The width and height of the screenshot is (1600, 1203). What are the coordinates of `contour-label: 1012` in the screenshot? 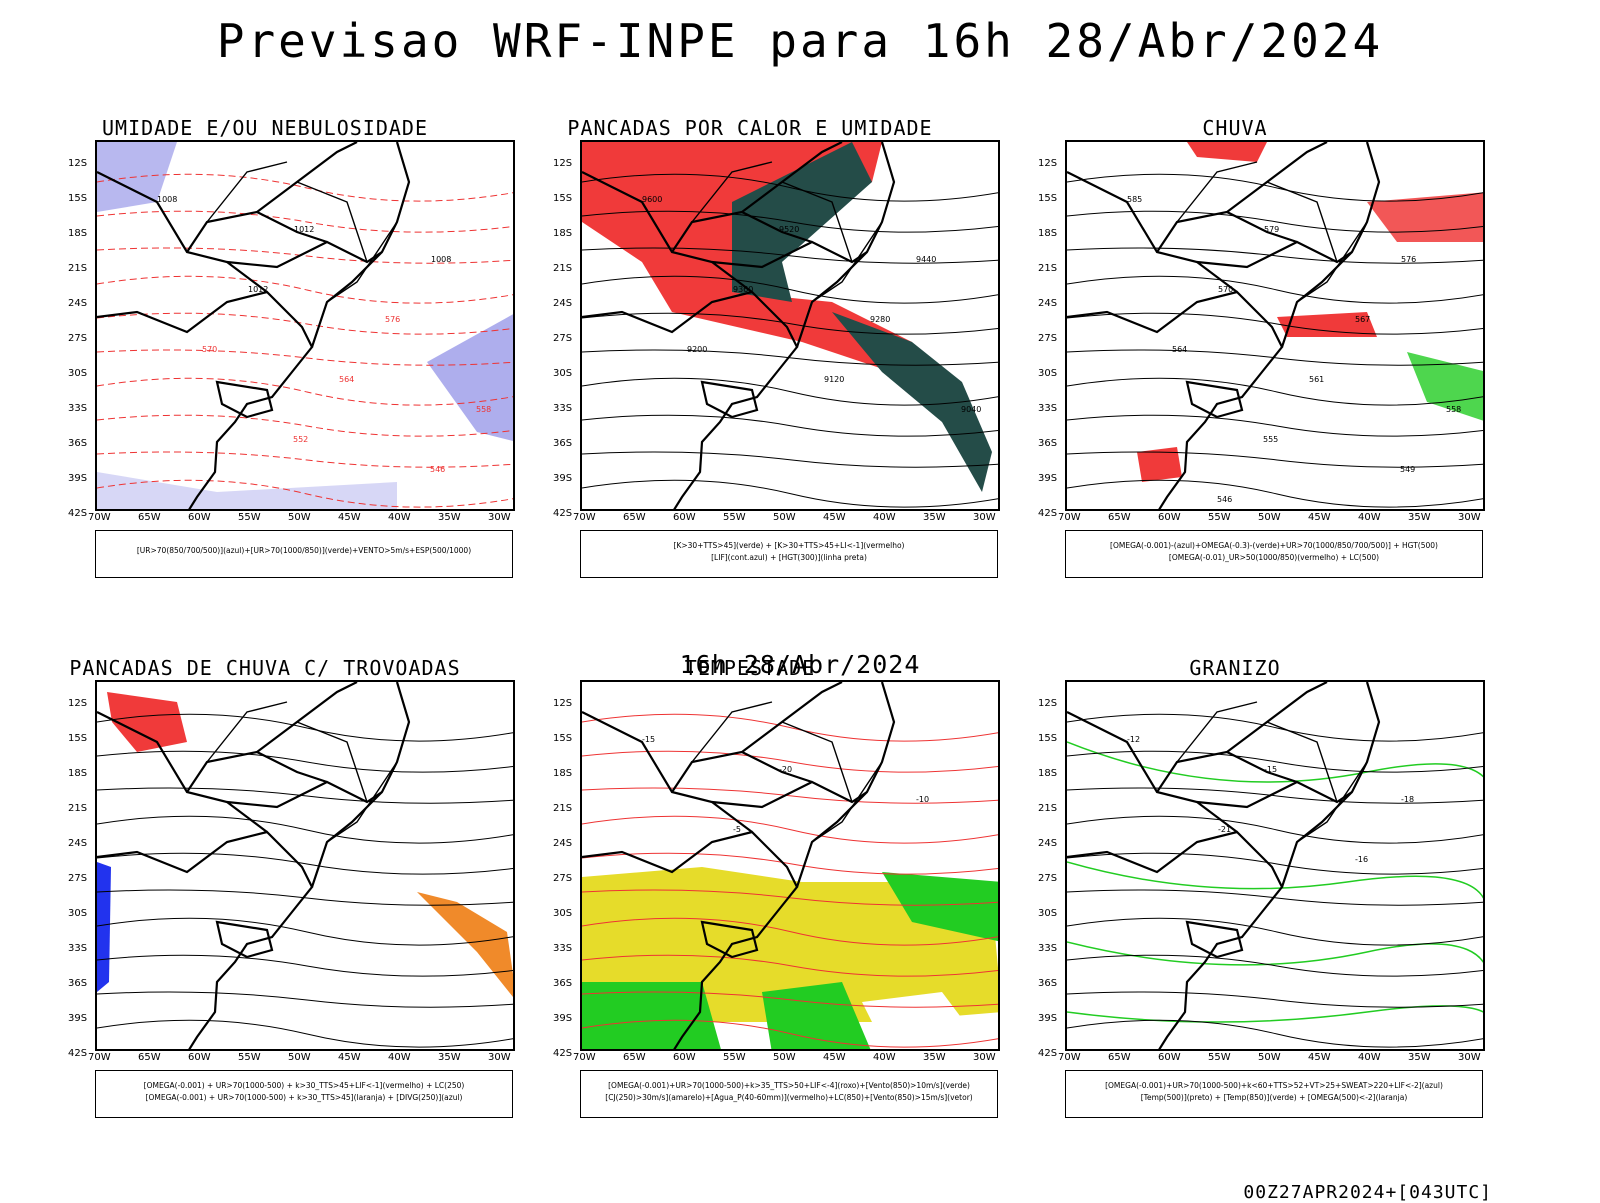 It's located at (258, 289).